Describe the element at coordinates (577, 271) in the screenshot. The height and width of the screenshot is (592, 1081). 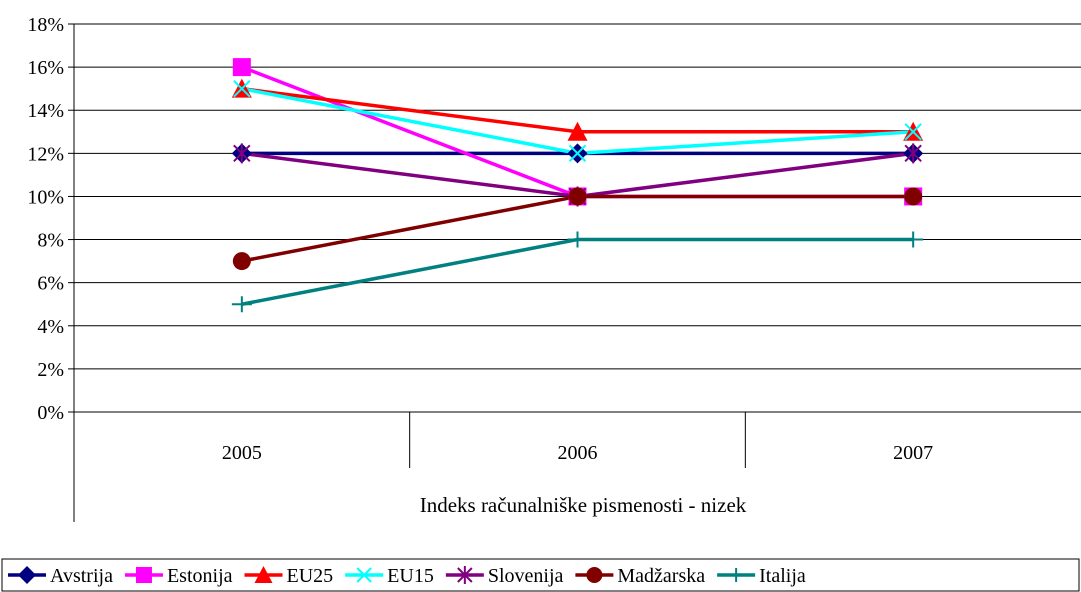
I see `series-line` at that location.